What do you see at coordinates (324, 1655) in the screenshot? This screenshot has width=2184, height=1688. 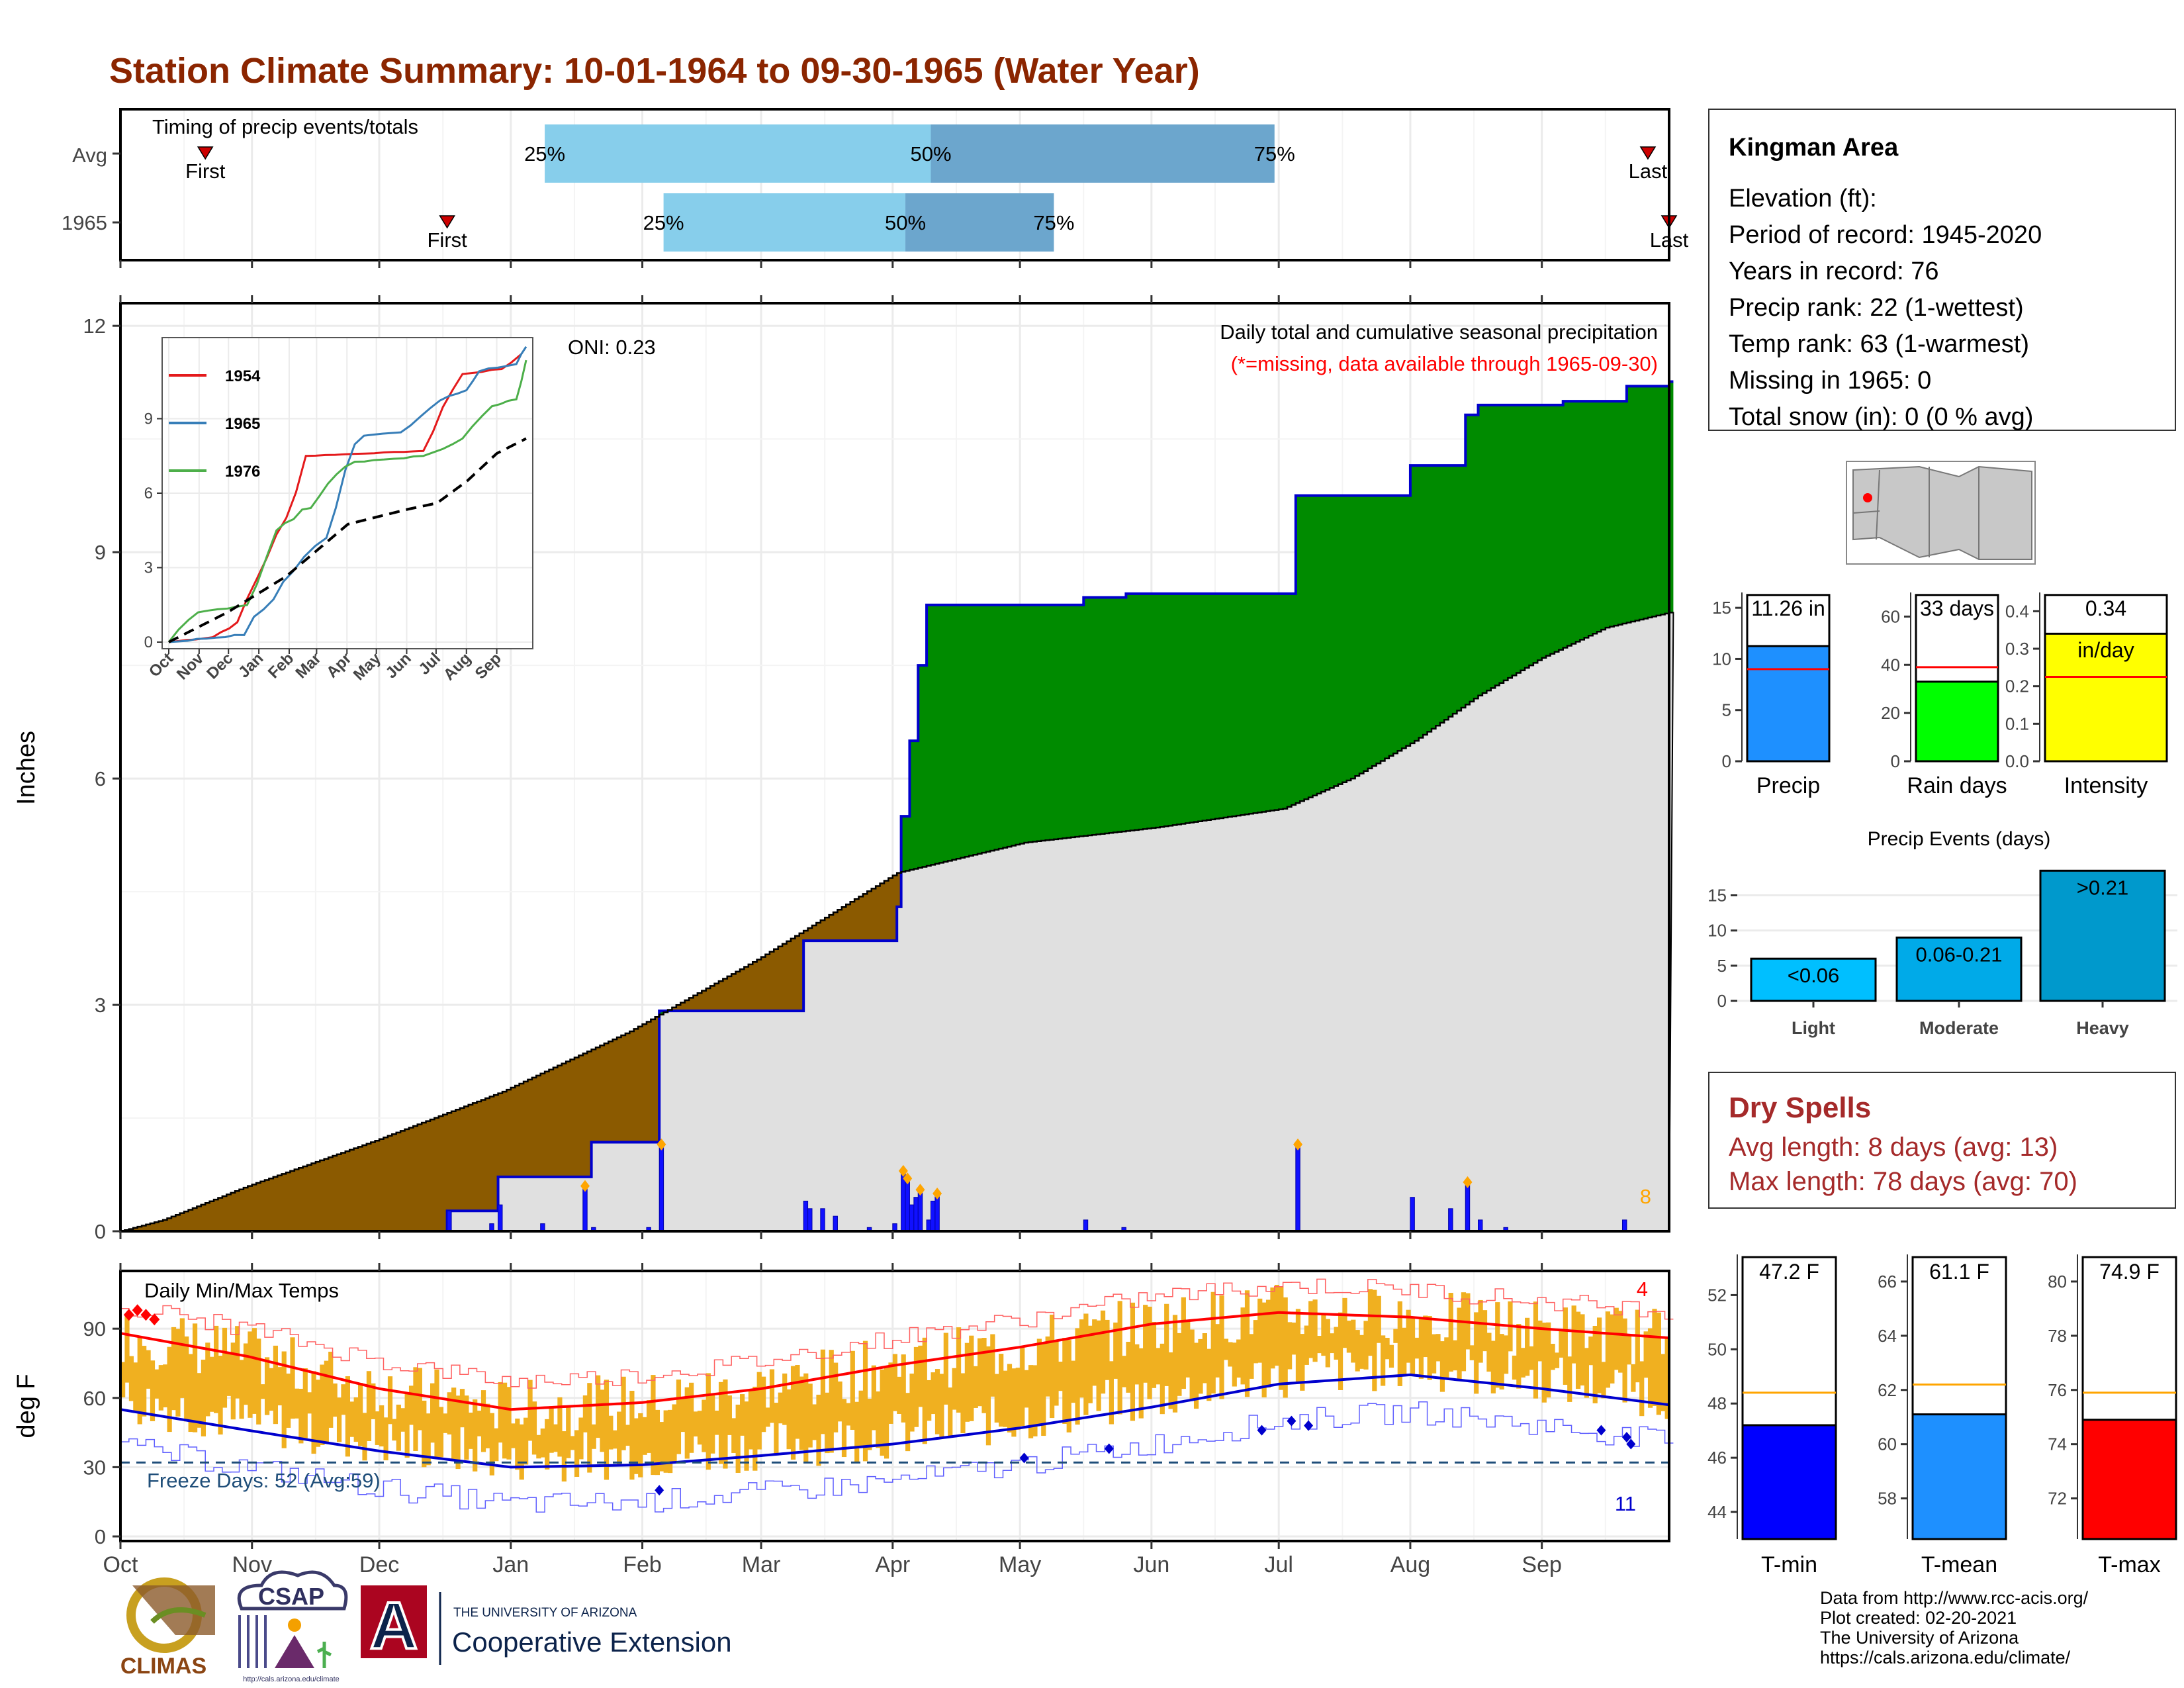 I see `csap-cactus-icon` at bounding box center [324, 1655].